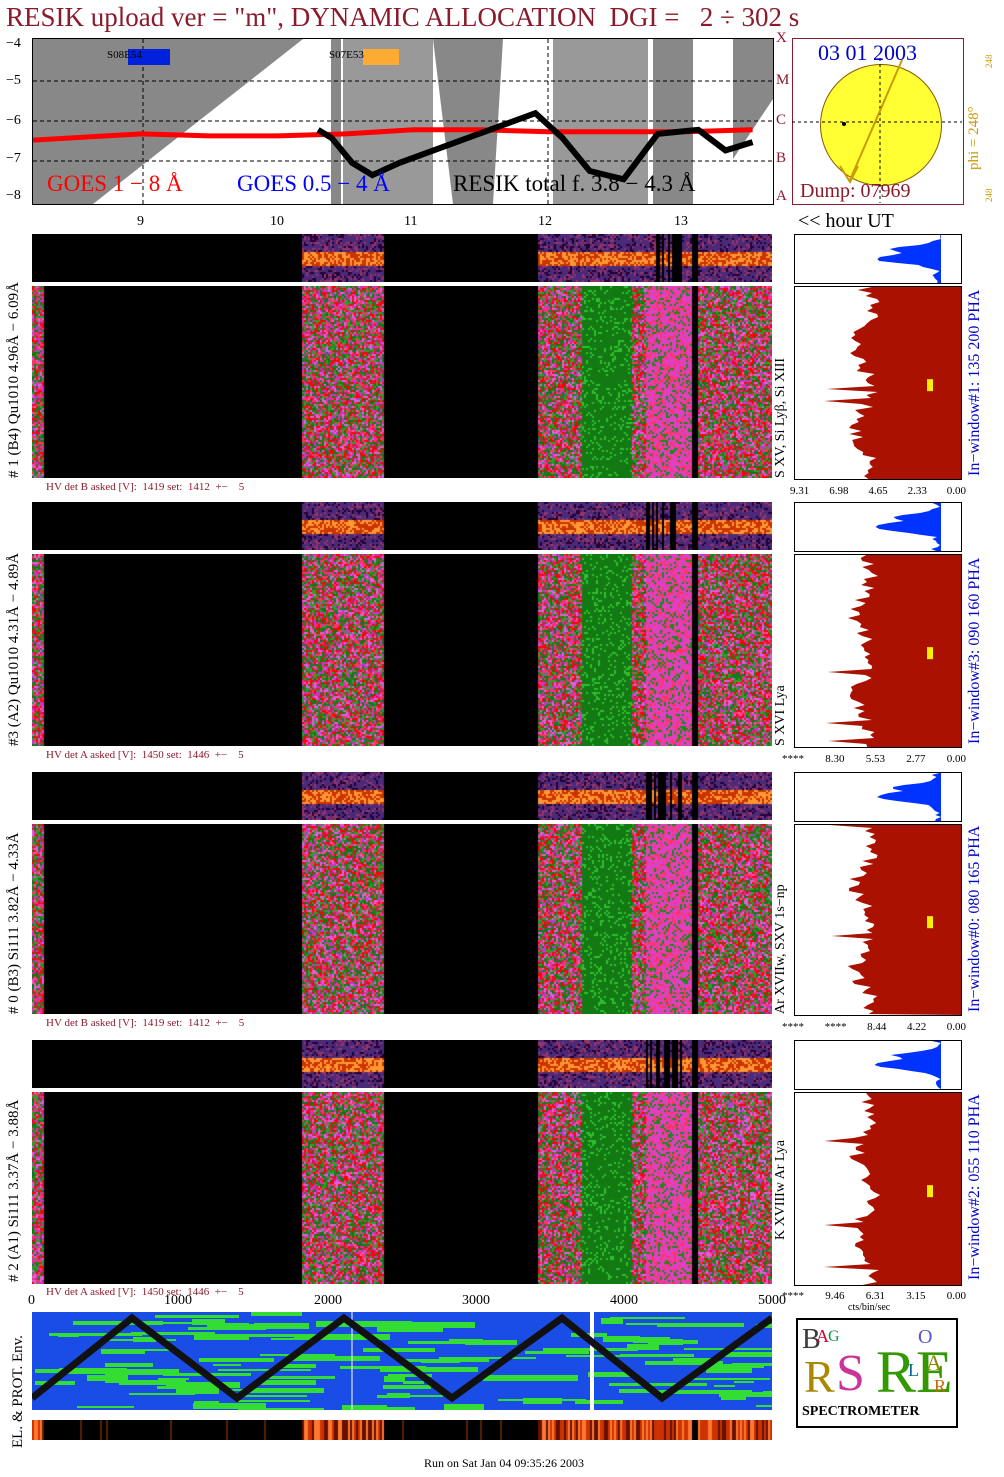 The height and width of the screenshot is (1477, 1004). Describe the element at coordinates (849, 175) in the screenshot. I see `phi-arrow-head` at that location.